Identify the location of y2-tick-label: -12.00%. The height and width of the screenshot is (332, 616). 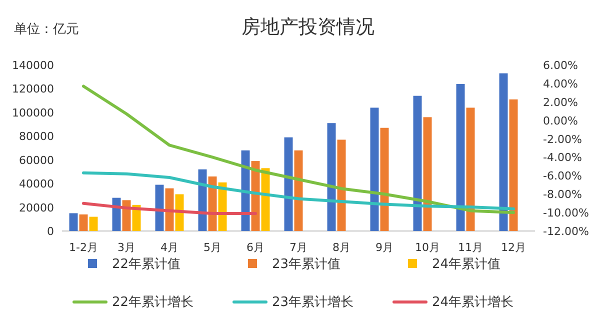
(566, 231).